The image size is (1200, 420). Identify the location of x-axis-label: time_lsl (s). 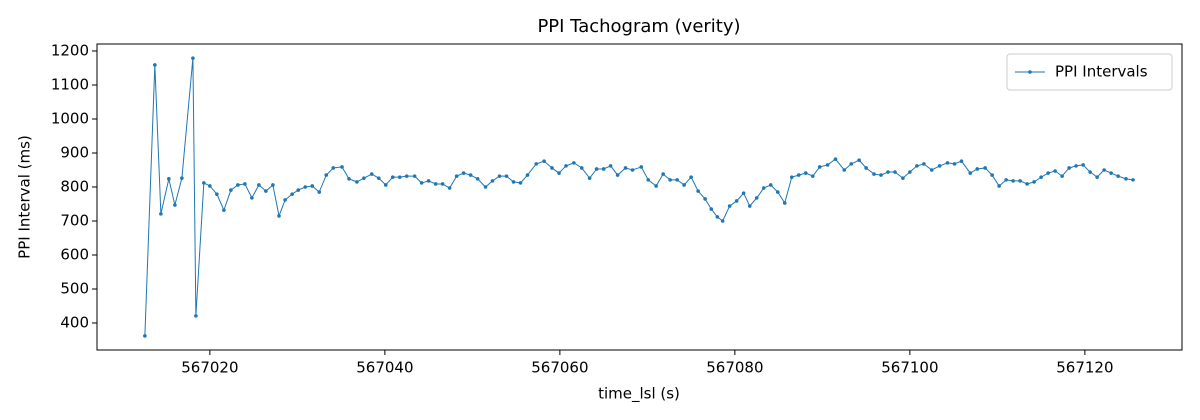
(639, 394).